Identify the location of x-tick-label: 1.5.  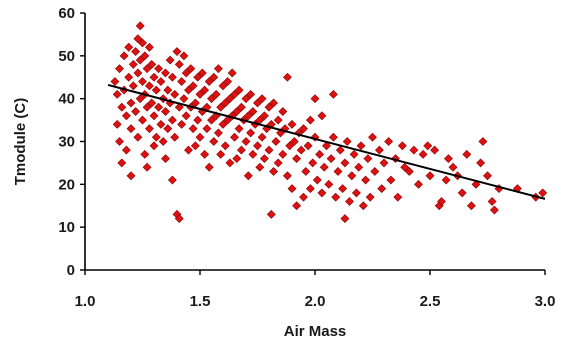
(200, 301).